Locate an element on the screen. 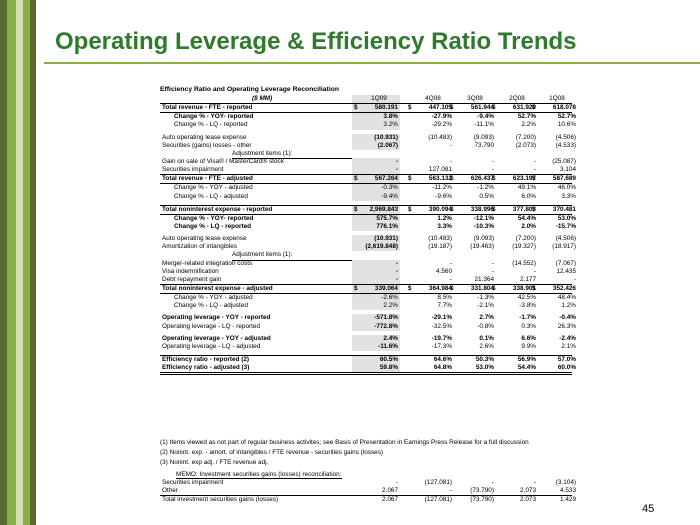  cell-3q08: 626.437 is located at coordinates (482, 179).